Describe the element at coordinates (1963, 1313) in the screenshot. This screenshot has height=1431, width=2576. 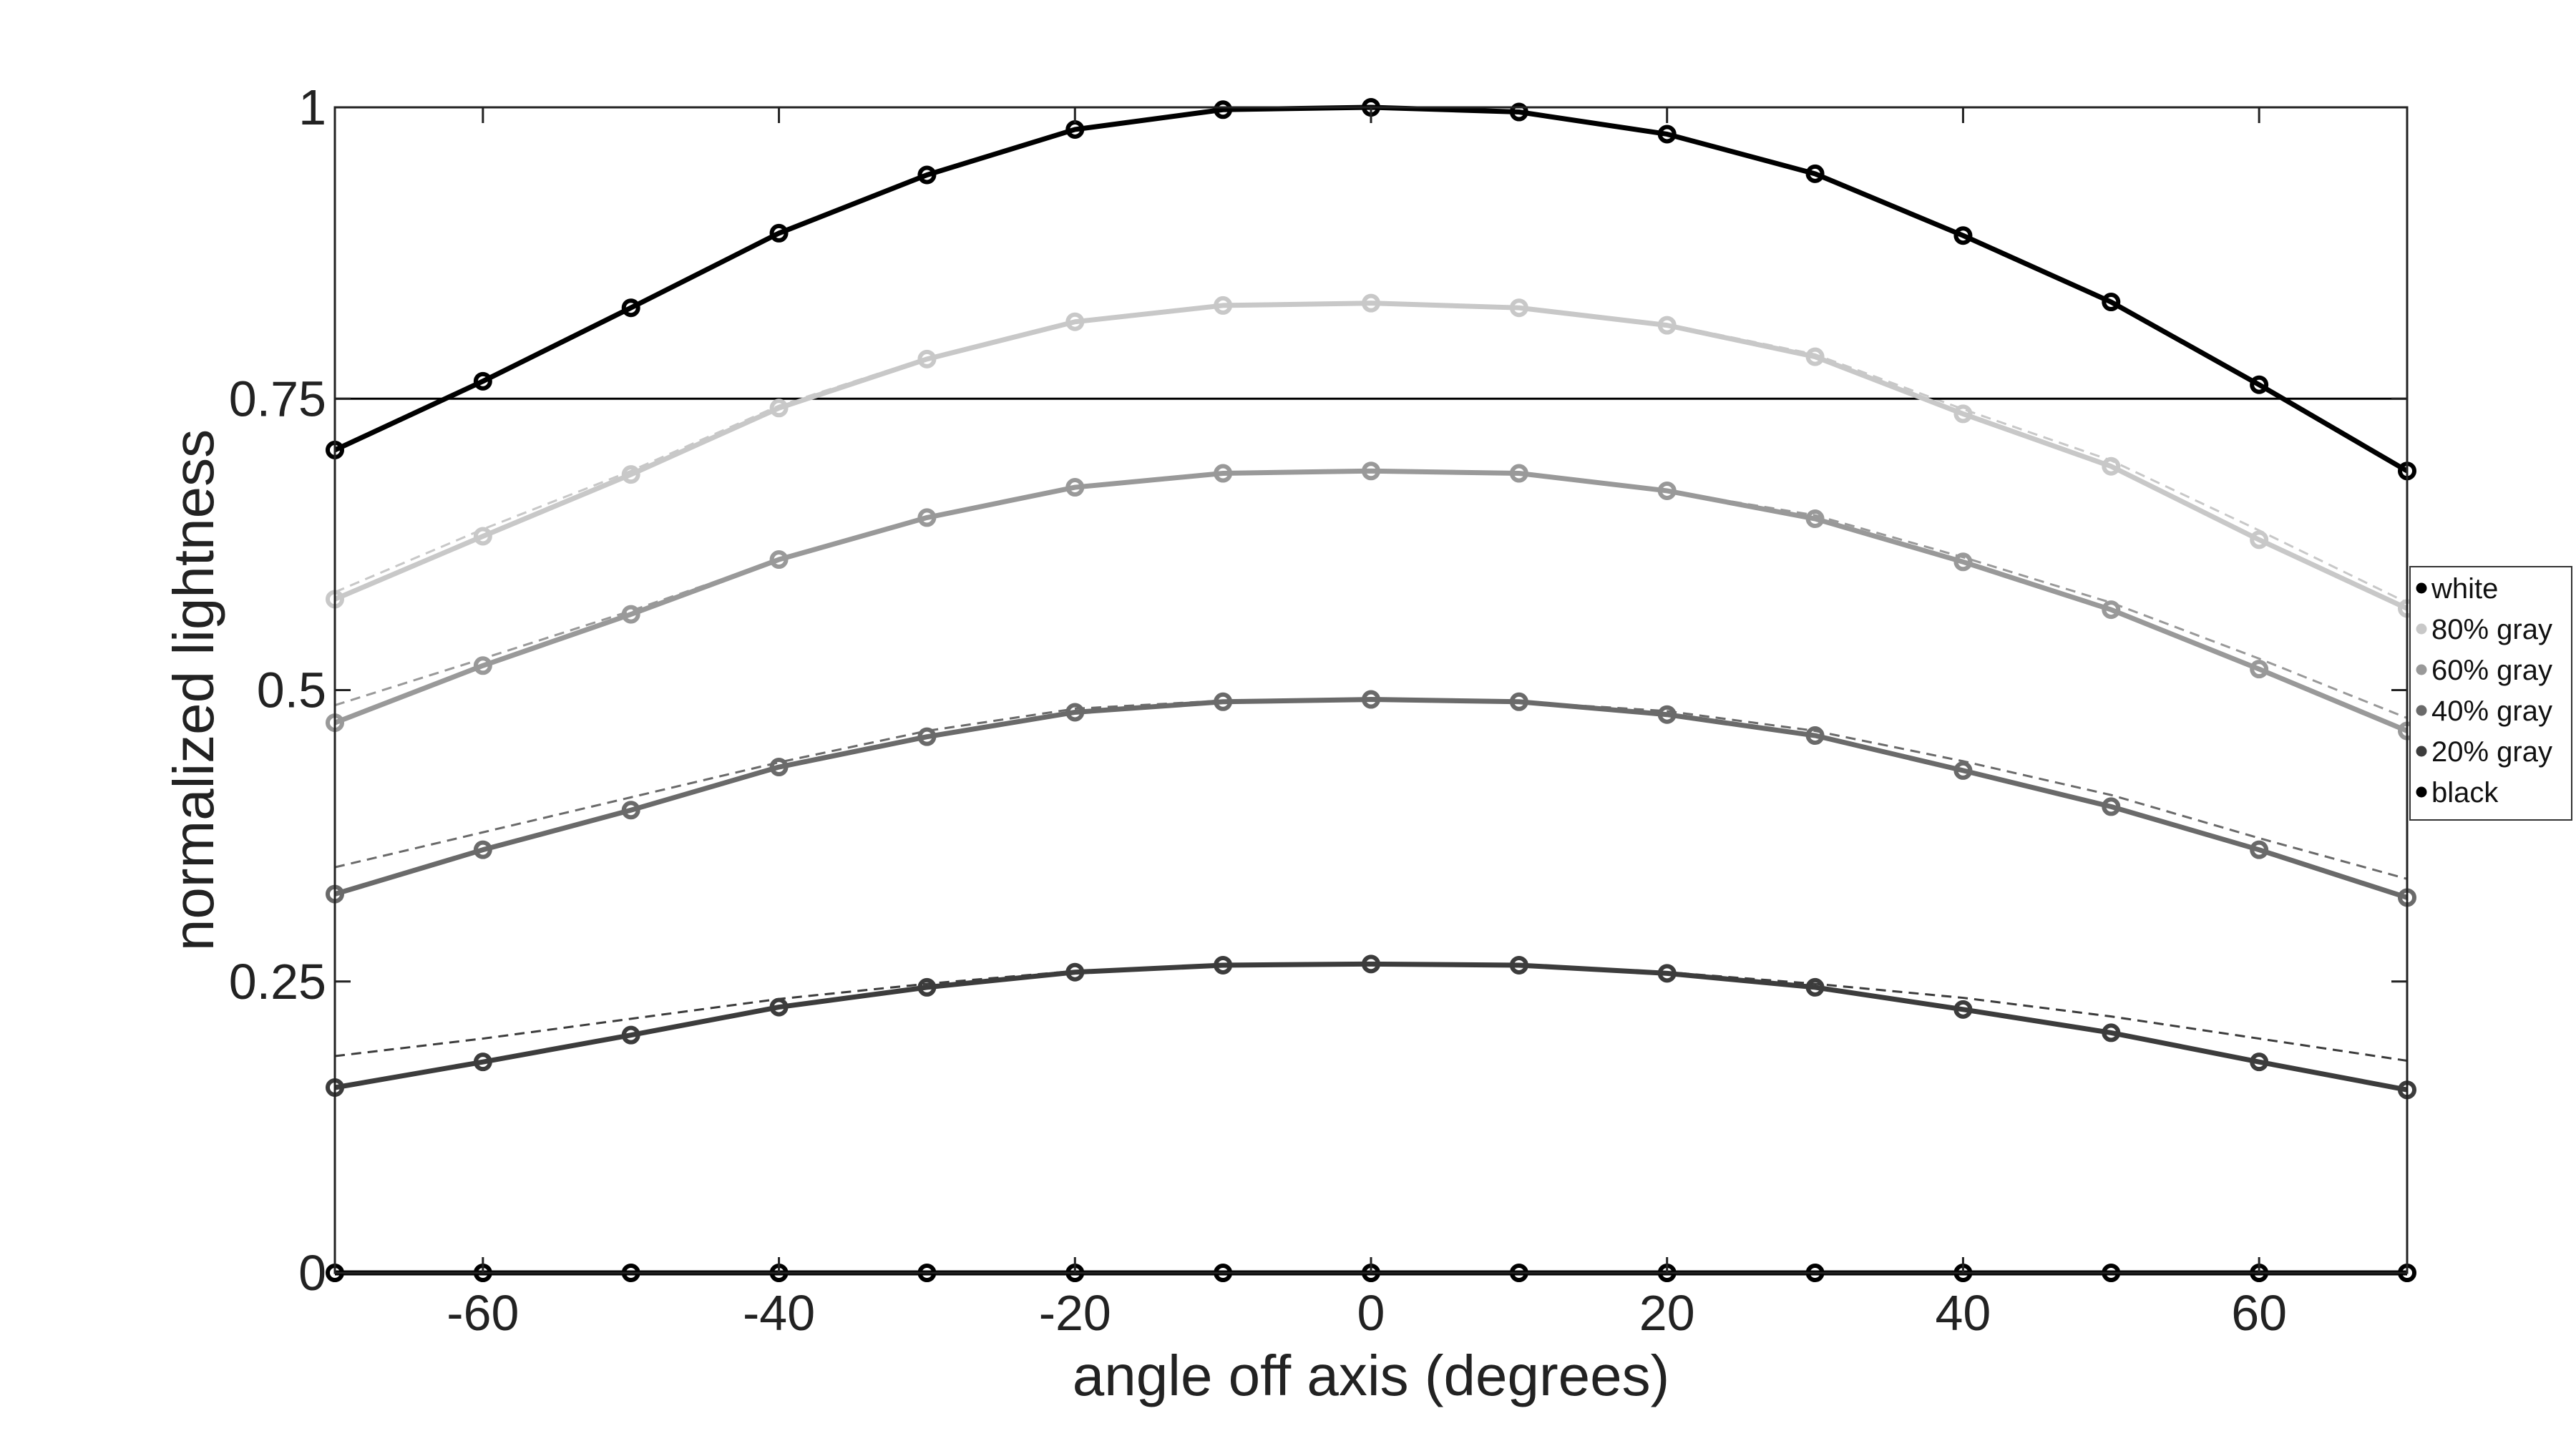
I see `x-tick-label: 40` at that location.